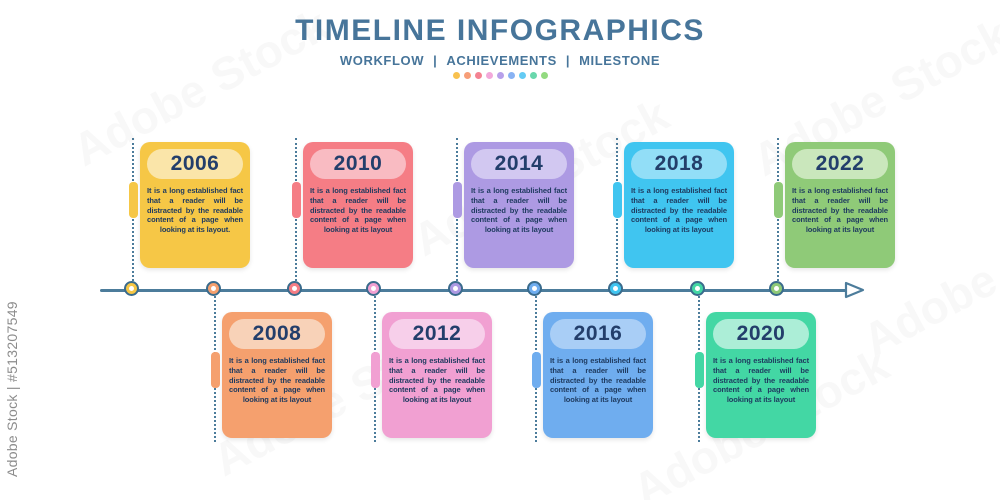 Image resolution: width=1000 pixels, height=500 pixels. Describe the element at coordinates (382, 60) in the screenshot. I see `subtitle-item: WORKFLOW` at that location.